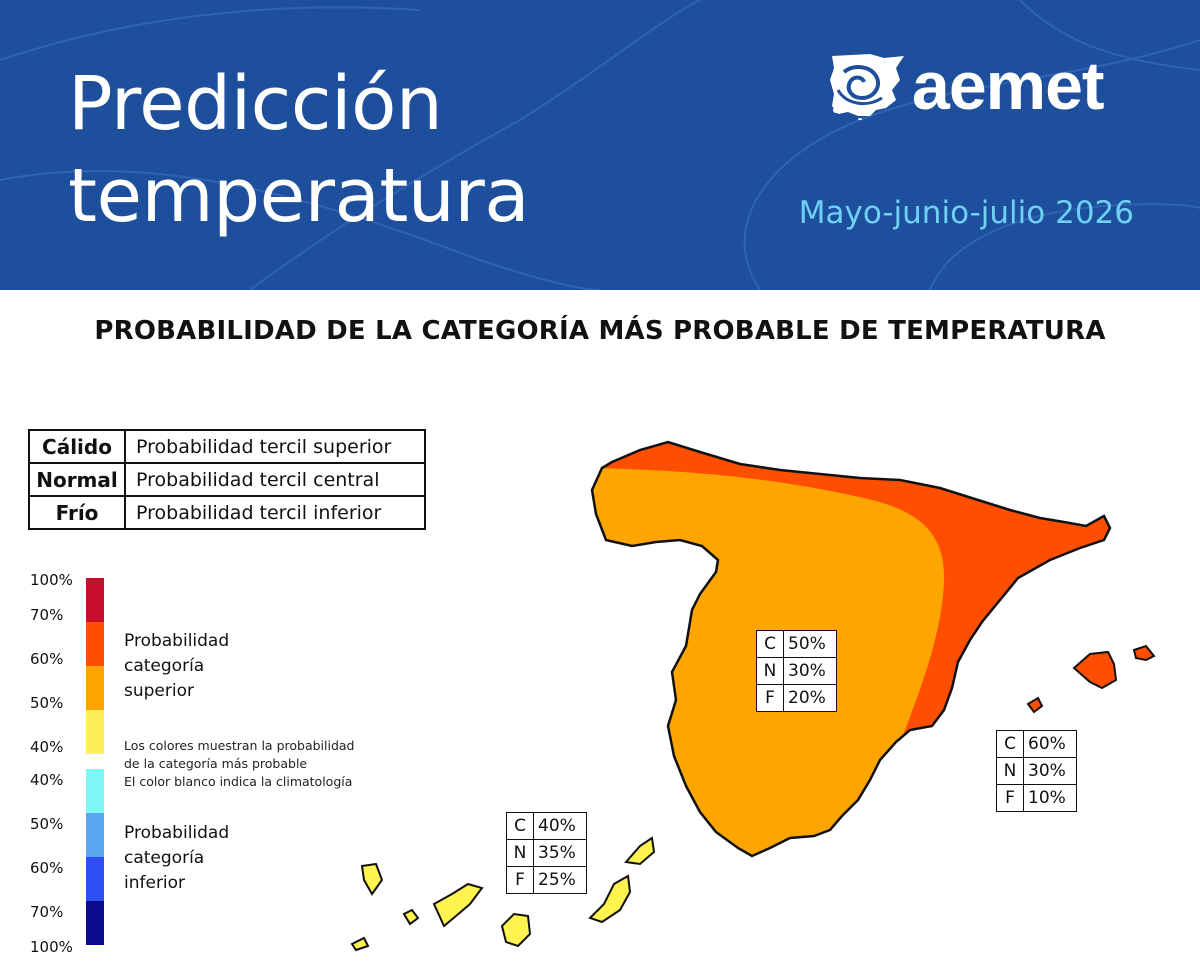 The width and height of the screenshot is (1200, 966). Describe the element at coordinates (1095, 670) in the screenshot. I see `island-mallorca` at that location.